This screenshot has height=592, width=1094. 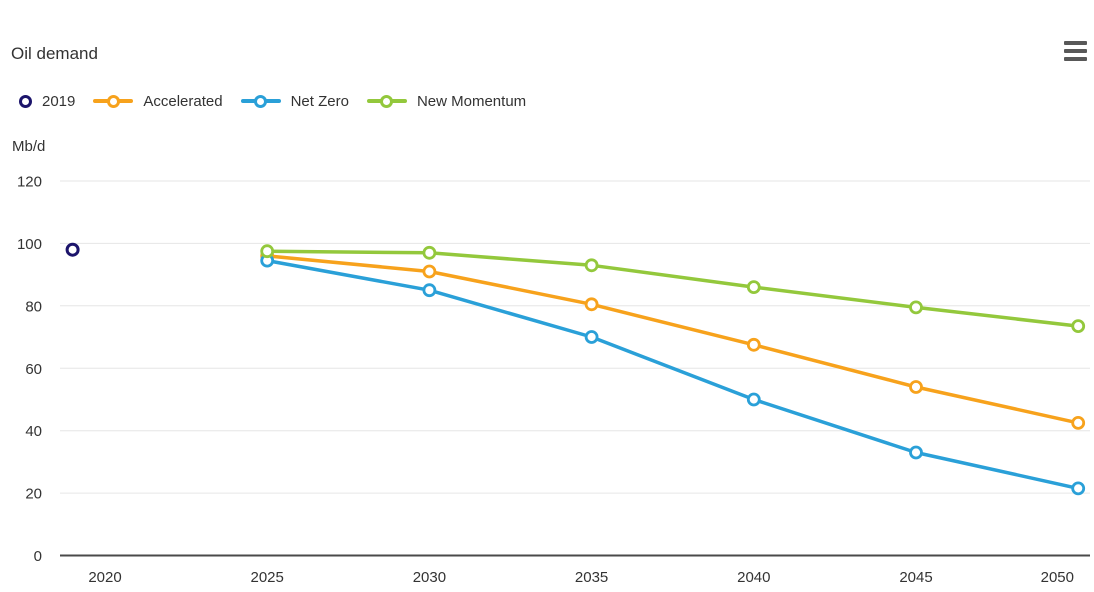 I want to click on data-point-accelerated-2035, so click(x=591, y=304).